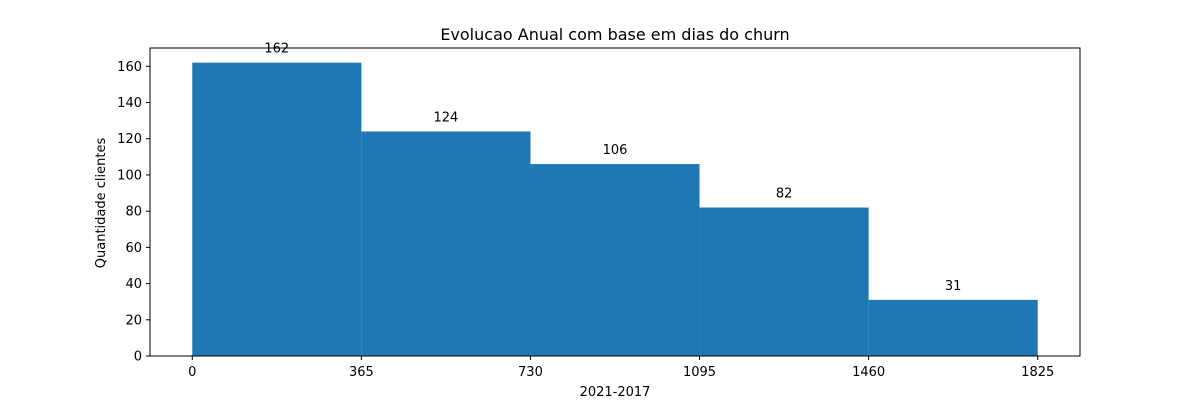 Image resolution: width=1200 pixels, height=400 pixels. What do you see at coordinates (361, 372) in the screenshot?
I see `x-tick-label-1: 365` at bounding box center [361, 372].